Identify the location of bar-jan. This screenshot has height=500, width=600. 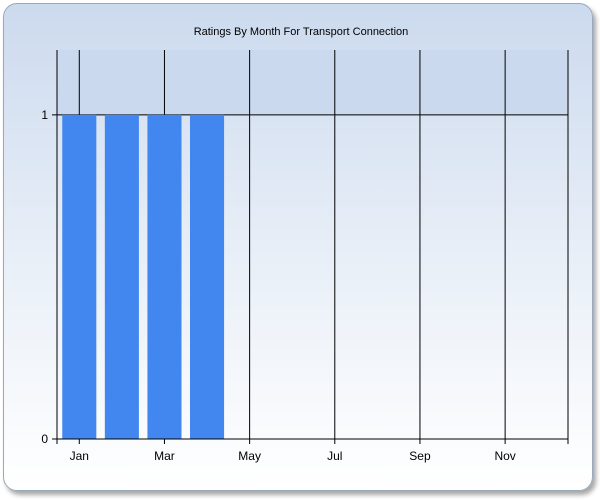
(79, 276).